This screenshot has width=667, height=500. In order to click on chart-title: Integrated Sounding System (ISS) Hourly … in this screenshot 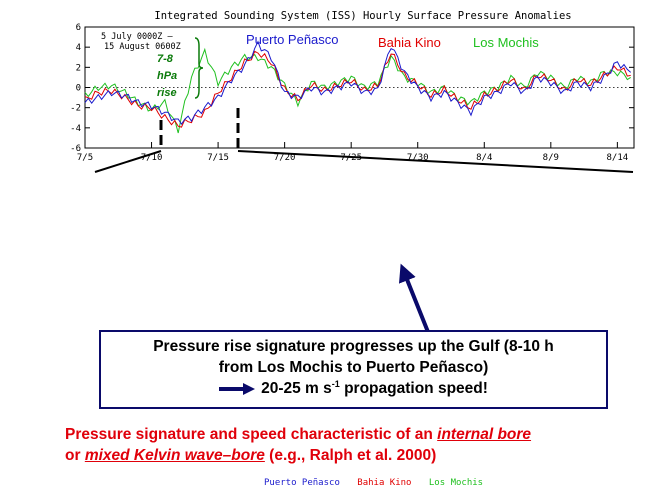, I will do `click(362, 16)`.